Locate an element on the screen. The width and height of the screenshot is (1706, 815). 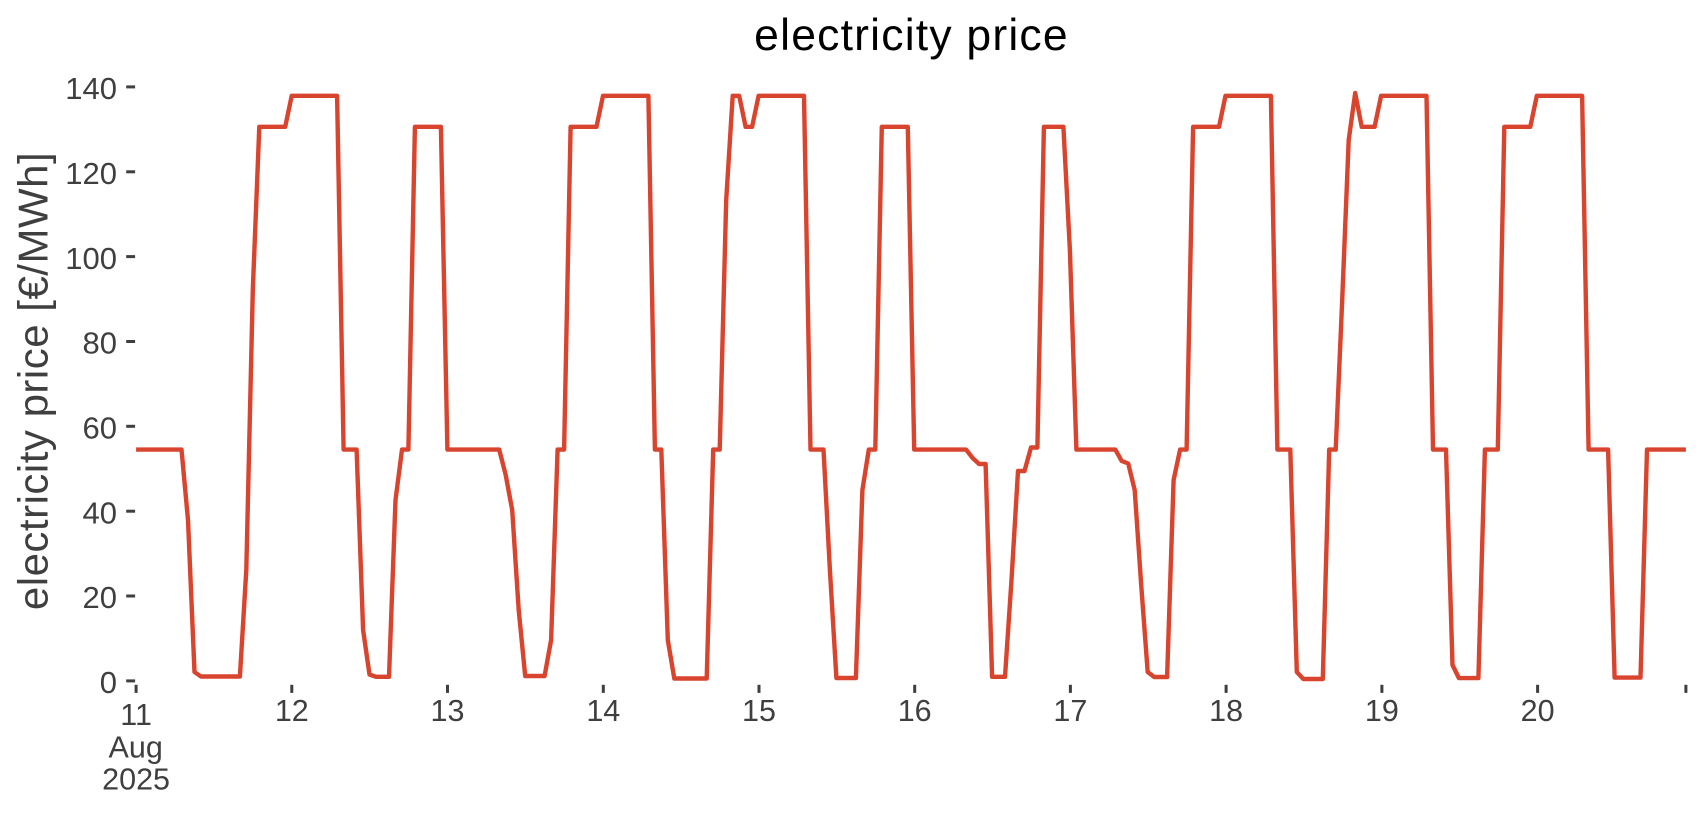
svg-text: 13 is located at coordinates (448, 711).